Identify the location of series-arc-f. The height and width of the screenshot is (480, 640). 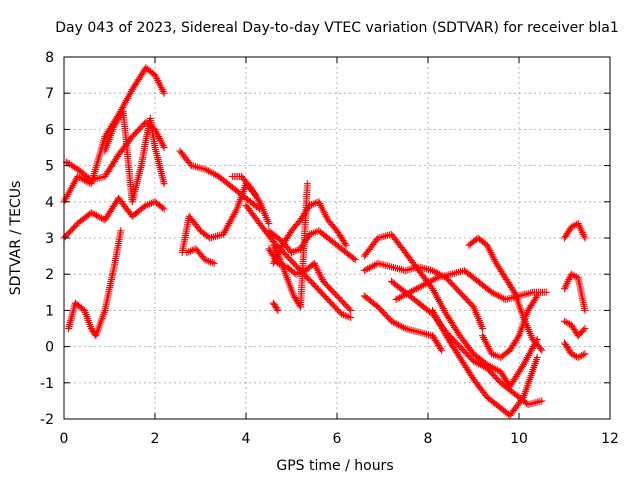
(220, 180).